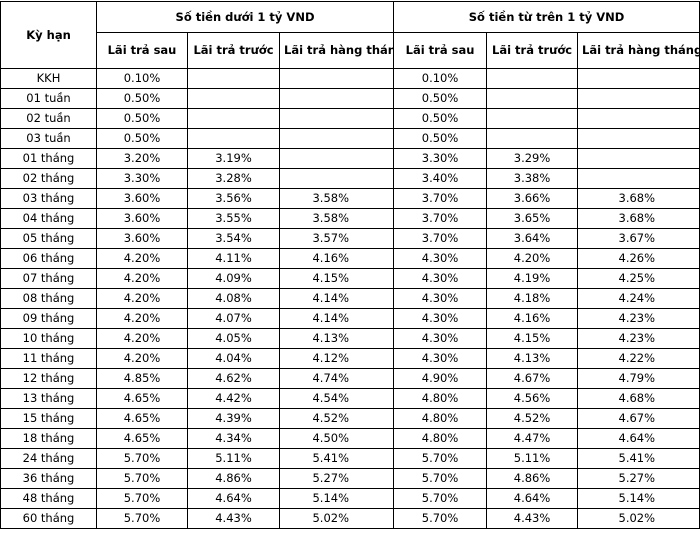  Describe the element at coordinates (546, 17) in the screenshot. I see `group-header: Số tiền từ trên 1 tỷ VND` at that location.